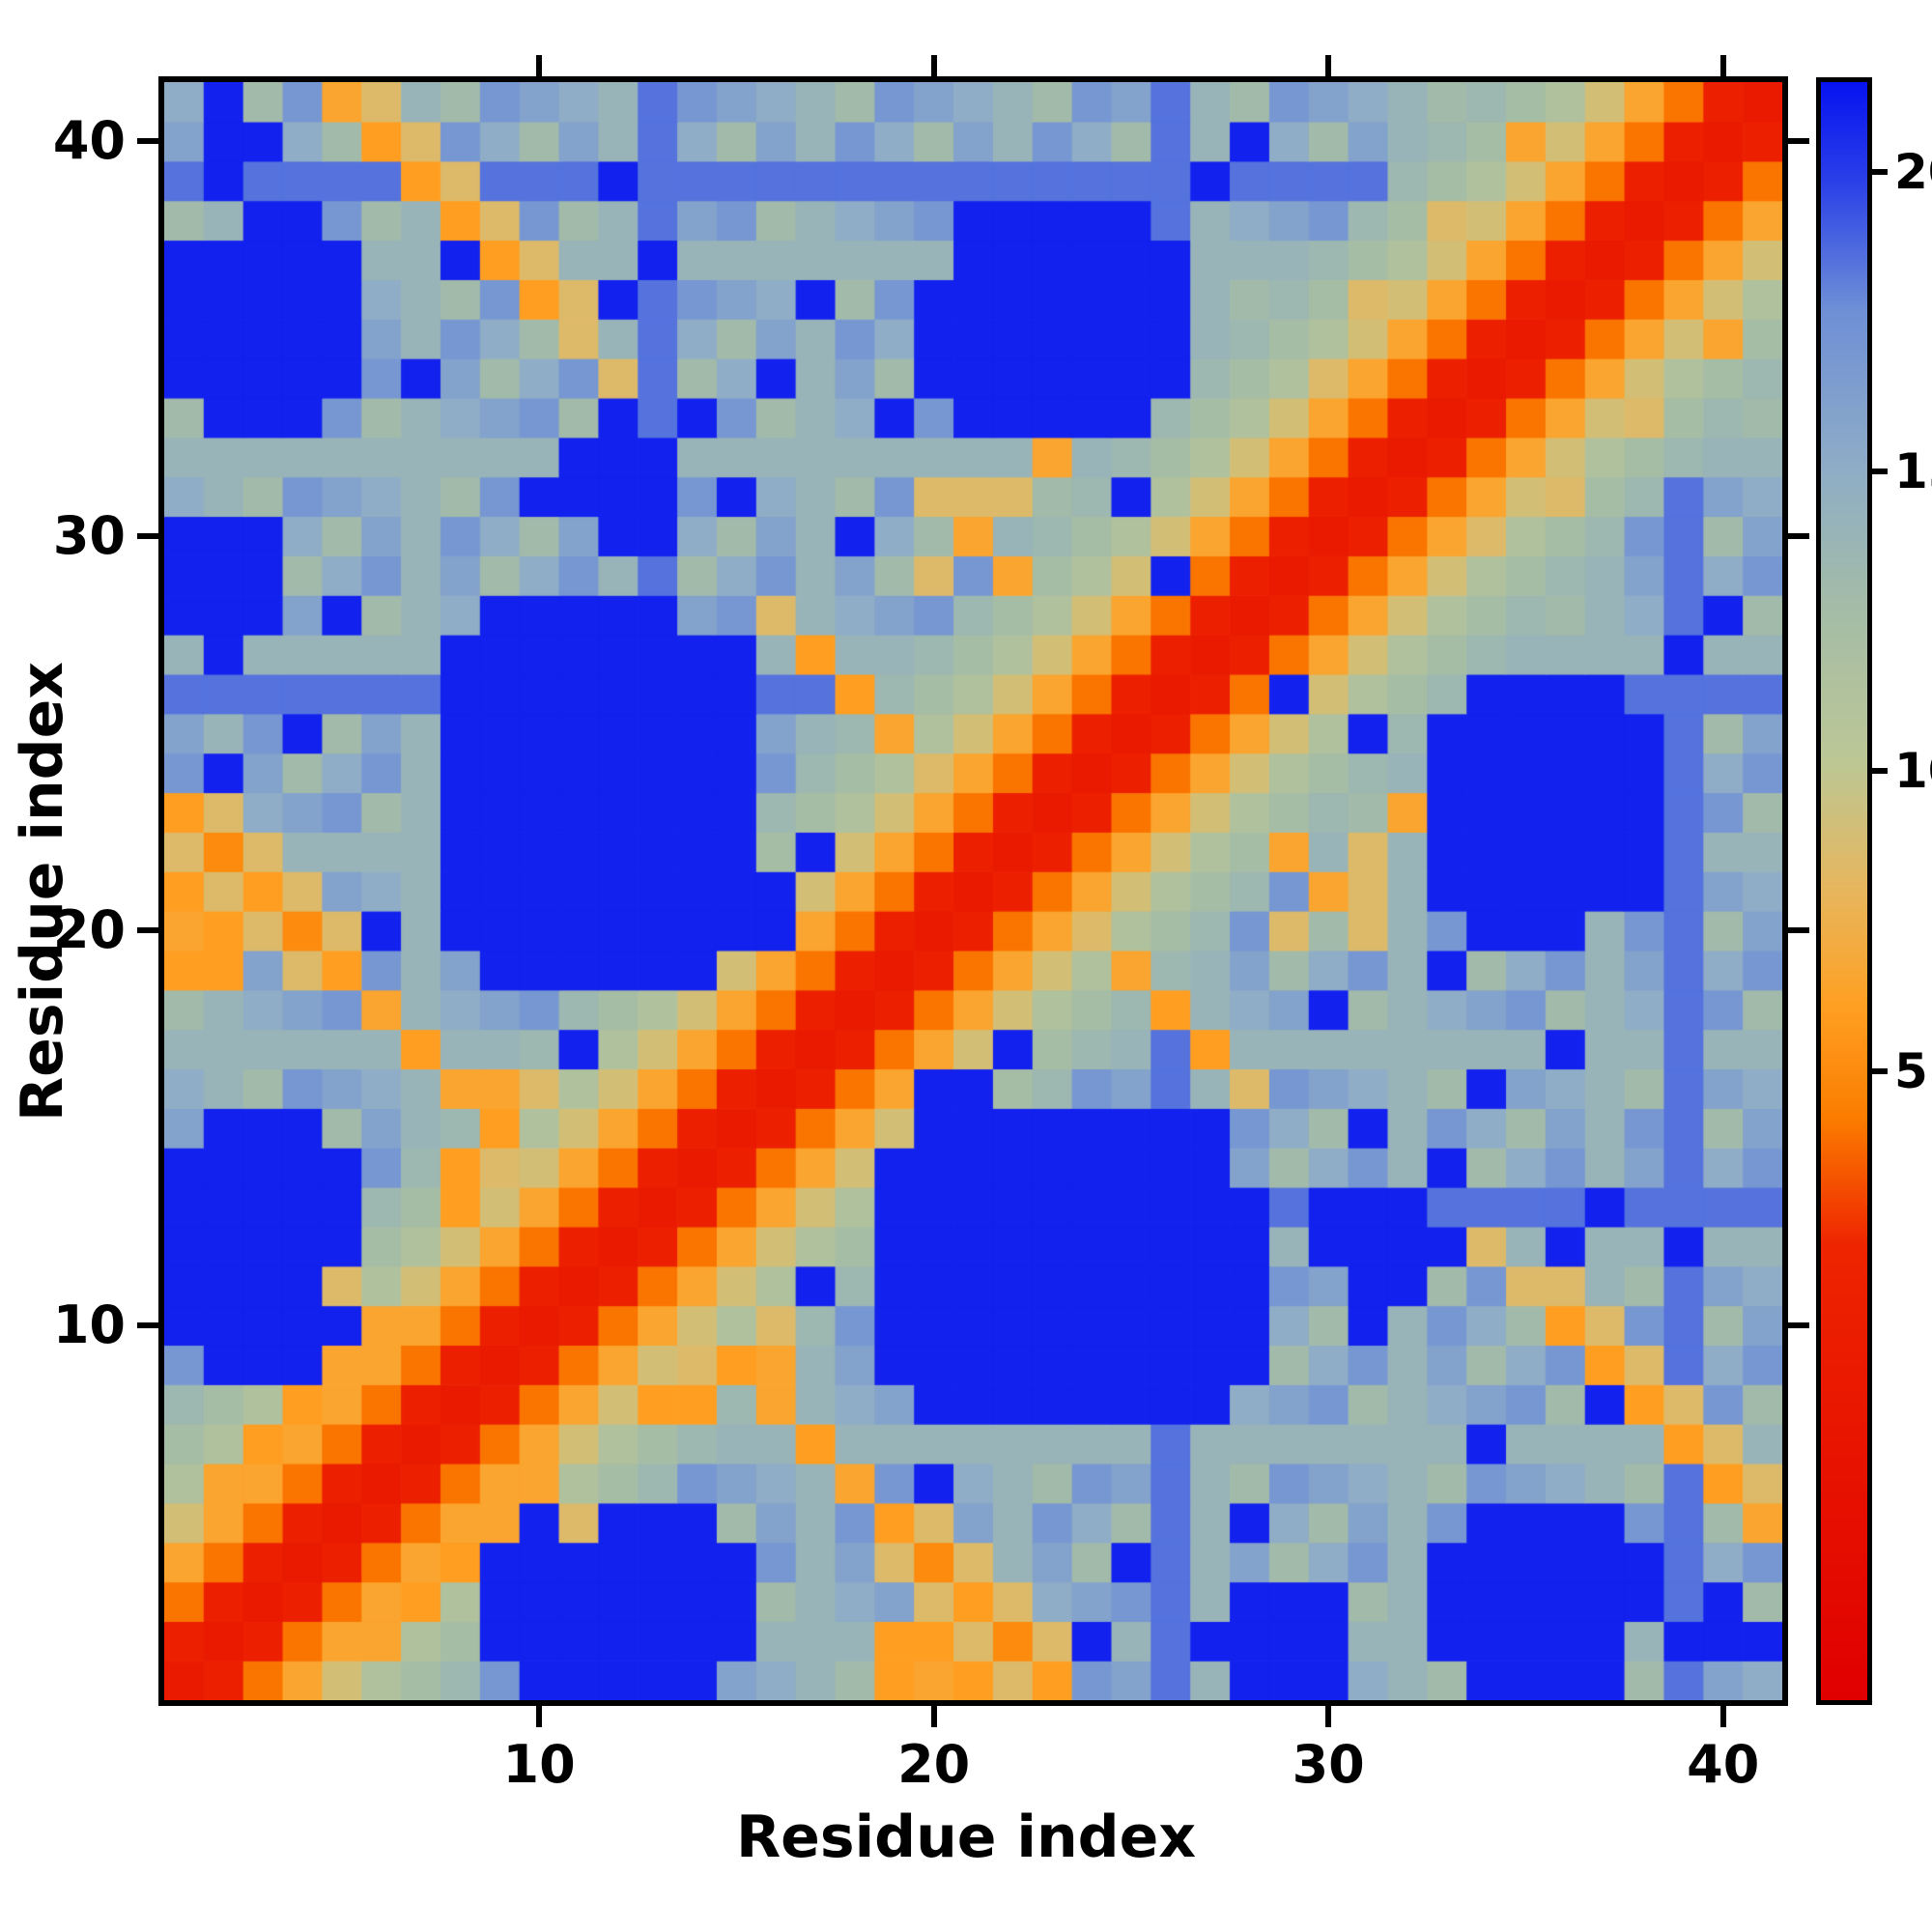  What do you see at coordinates (89, 930) in the screenshot?
I see `y-tick-label: 20` at bounding box center [89, 930].